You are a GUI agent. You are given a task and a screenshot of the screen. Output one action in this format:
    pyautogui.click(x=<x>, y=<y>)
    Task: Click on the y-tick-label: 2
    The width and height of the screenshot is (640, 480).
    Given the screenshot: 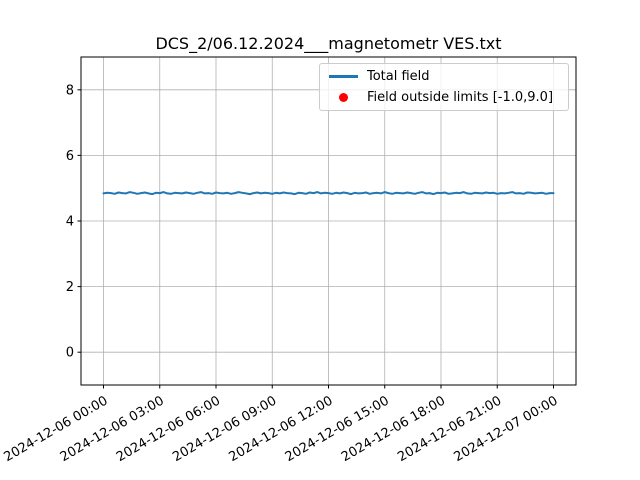 What is the action you would take?
    pyautogui.click(x=70, y=287)
    